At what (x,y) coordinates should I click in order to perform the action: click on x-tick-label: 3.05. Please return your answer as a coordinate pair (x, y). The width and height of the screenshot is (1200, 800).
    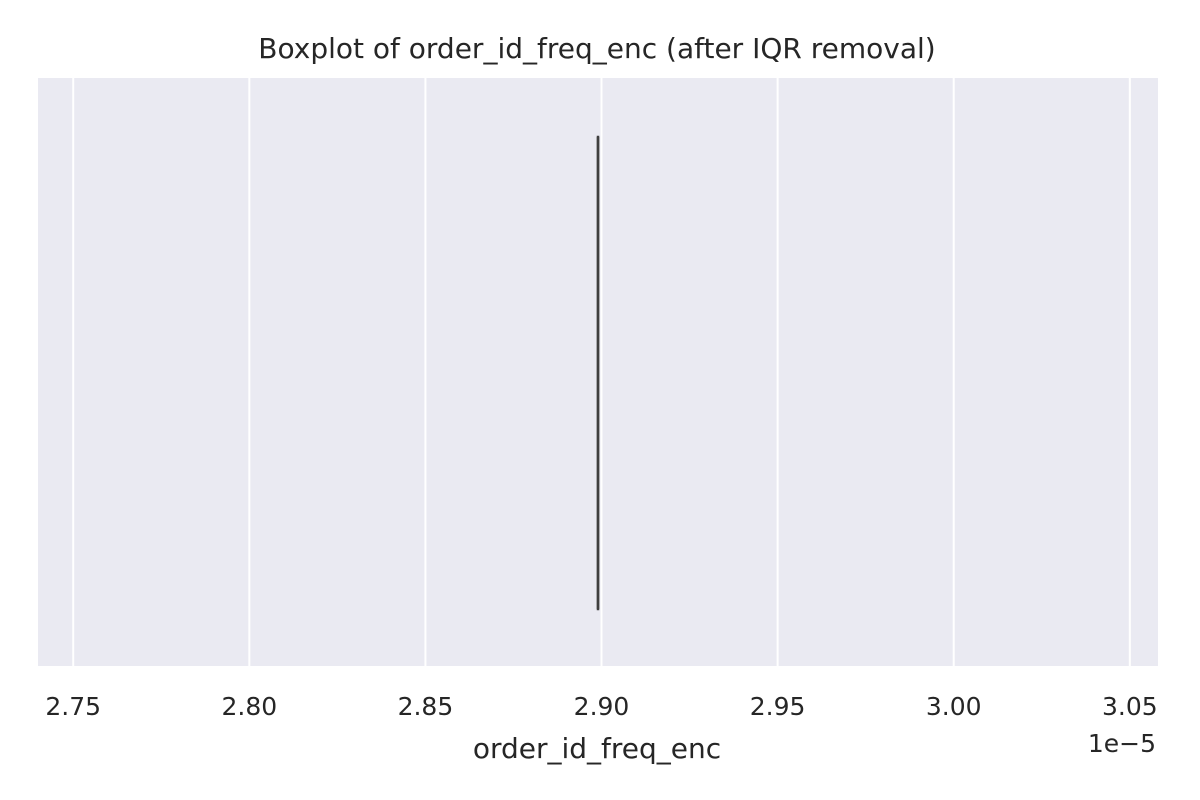
    Looking at the image, I should click on (1130, 706).